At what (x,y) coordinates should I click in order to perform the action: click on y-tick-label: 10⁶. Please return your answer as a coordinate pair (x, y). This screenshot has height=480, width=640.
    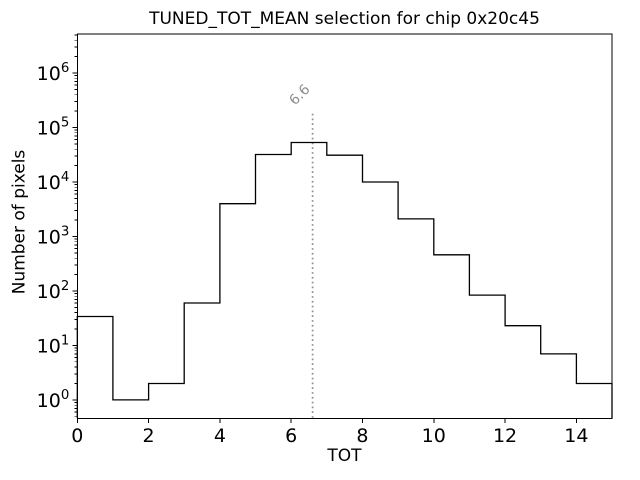
    Looking at the image, I should click on (53, 73).